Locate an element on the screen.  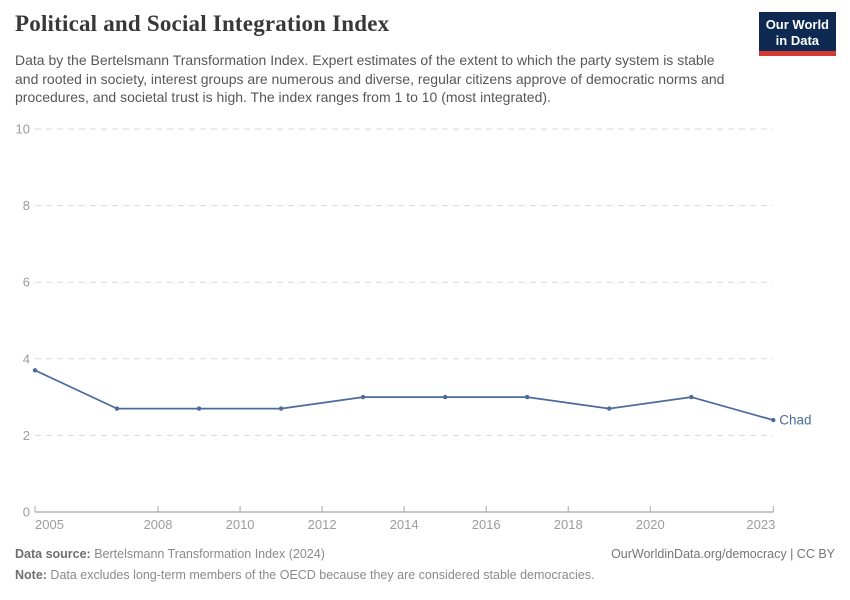
note-label: Note: is located at coordinates (31, 575).